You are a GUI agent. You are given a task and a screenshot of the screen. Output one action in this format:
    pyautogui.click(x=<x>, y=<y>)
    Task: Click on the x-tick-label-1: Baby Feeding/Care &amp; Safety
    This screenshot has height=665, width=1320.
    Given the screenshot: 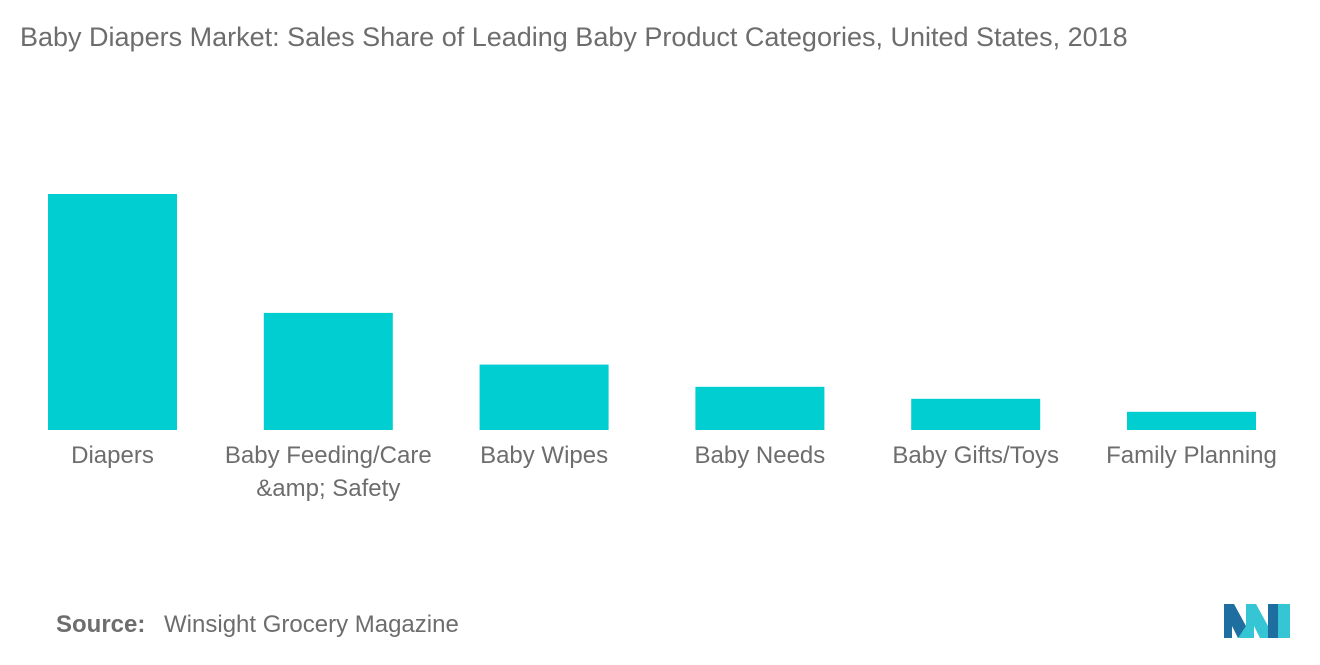 What is the action you would take?
    pyautogui.click(x=328, y=472)
    